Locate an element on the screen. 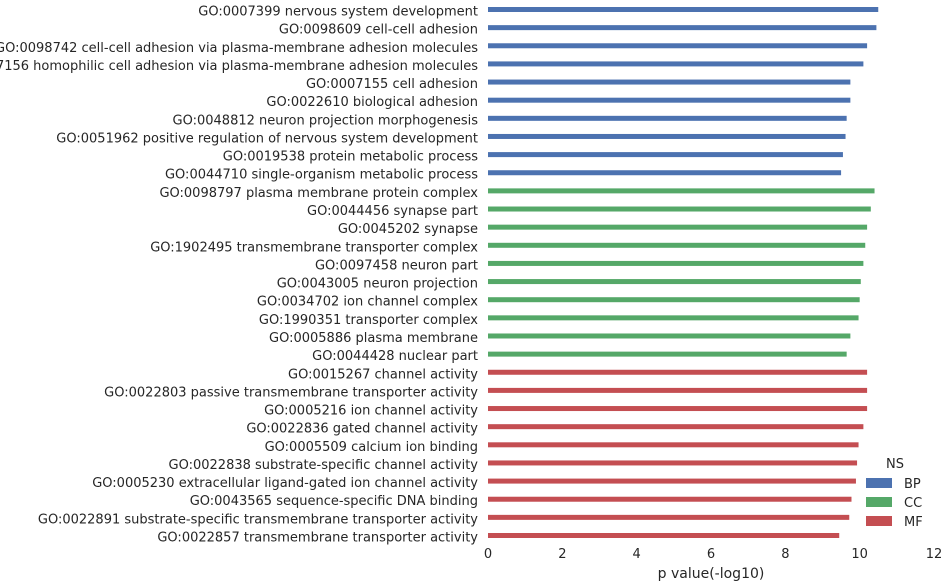 The width and height of the screenshot is (948, 587). category-label: GO:1990351 transporter complex is located at coordinates (368, 320).